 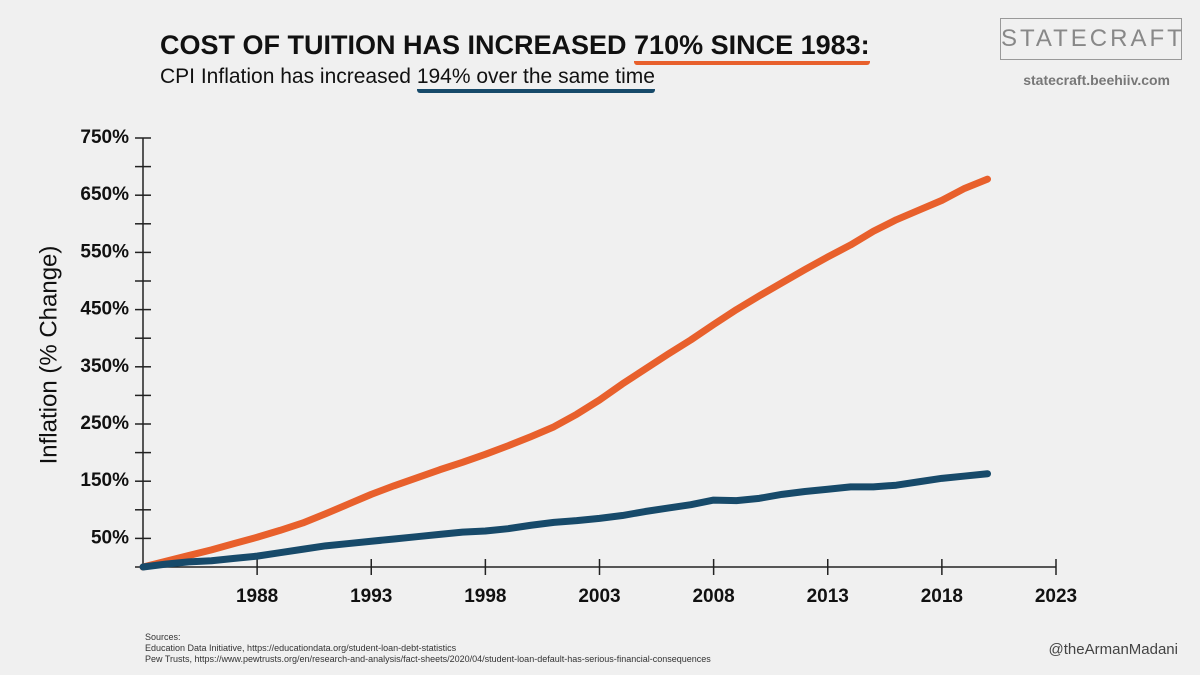 I want to click on x-tick-label: 2003, so click(x=599, y=596).